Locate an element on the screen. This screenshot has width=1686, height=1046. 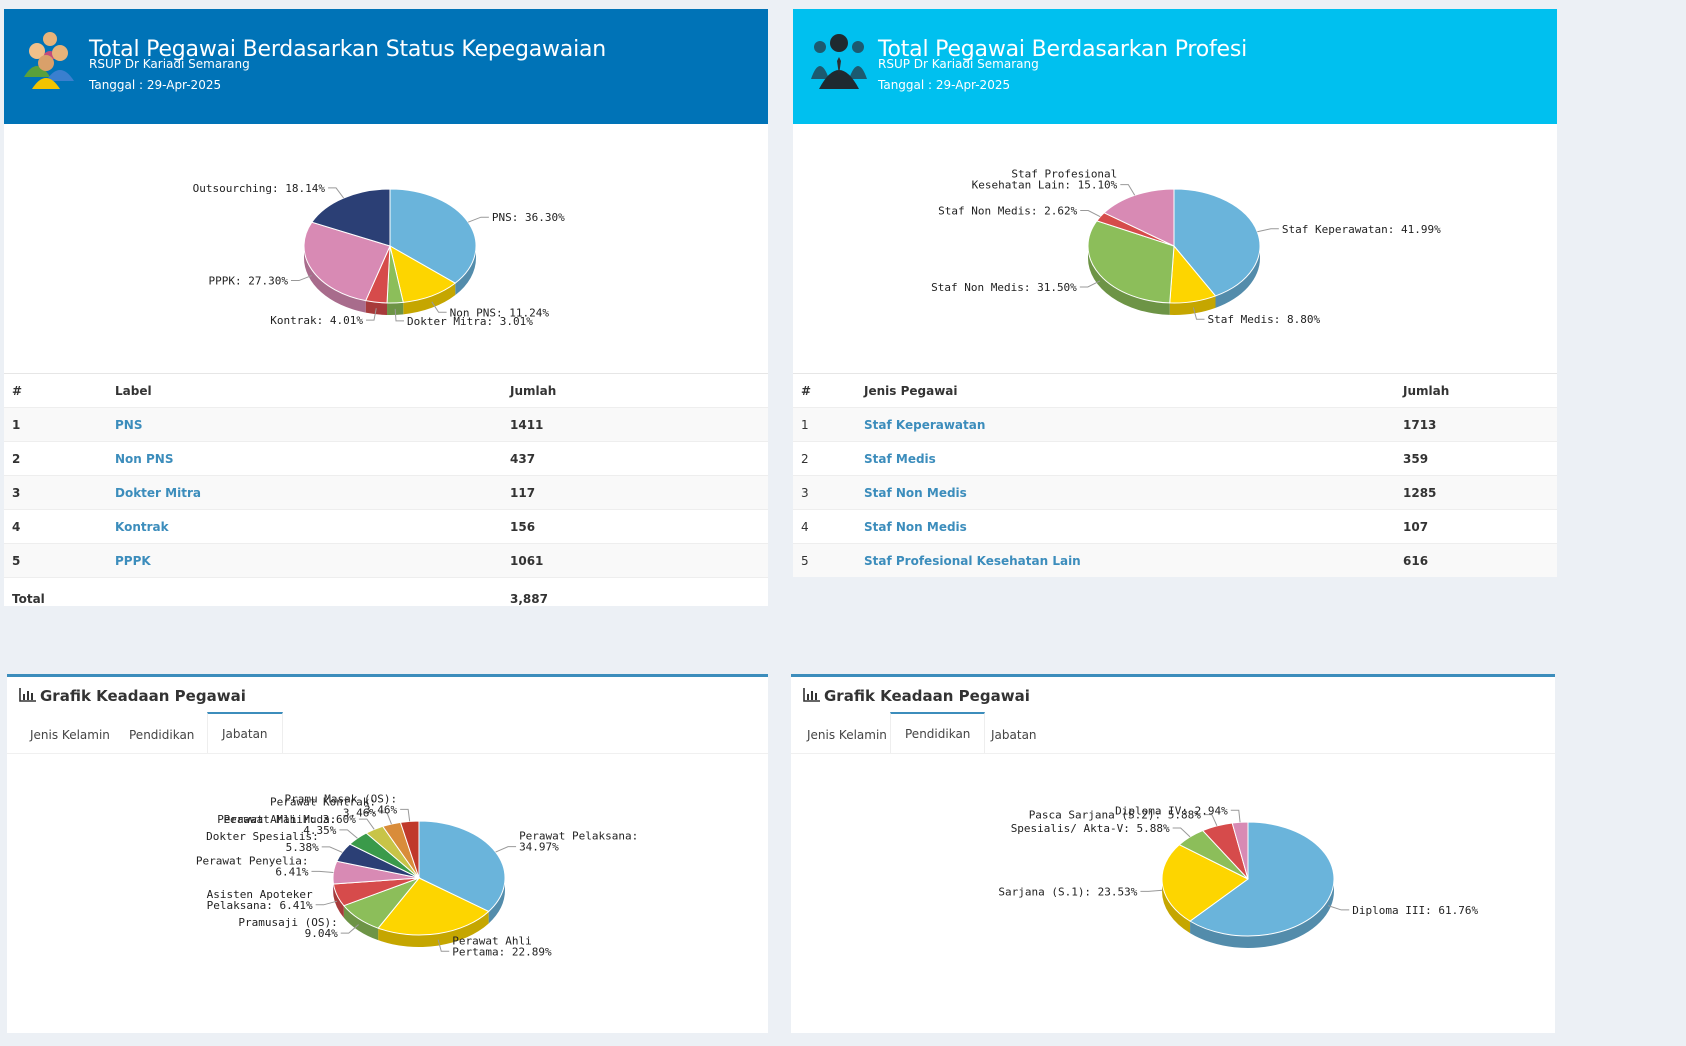
pie-data-label: Staf Keperawatan: 41.99% is located at coordinates (1361, 229).